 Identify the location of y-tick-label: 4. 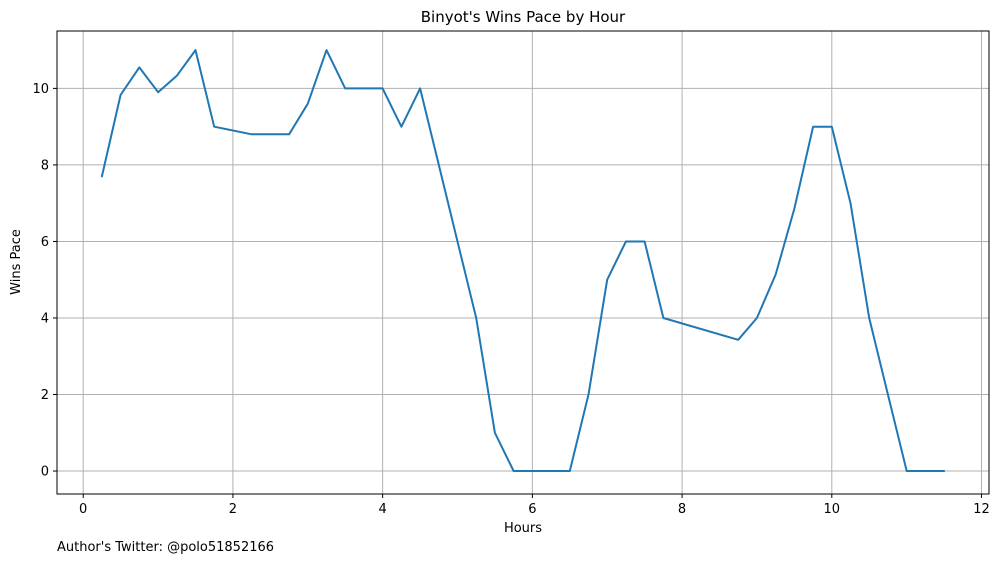
(45, 318).